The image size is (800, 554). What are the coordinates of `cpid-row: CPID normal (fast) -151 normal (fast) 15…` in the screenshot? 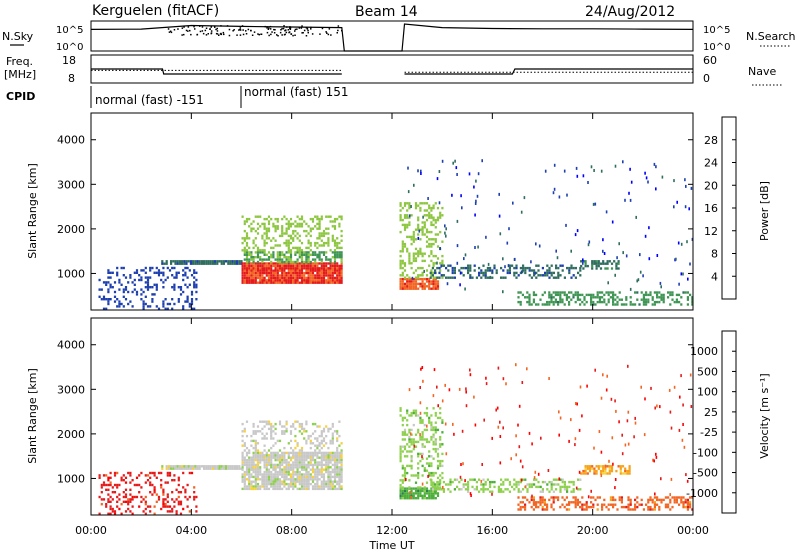 It's located at (177, 96).